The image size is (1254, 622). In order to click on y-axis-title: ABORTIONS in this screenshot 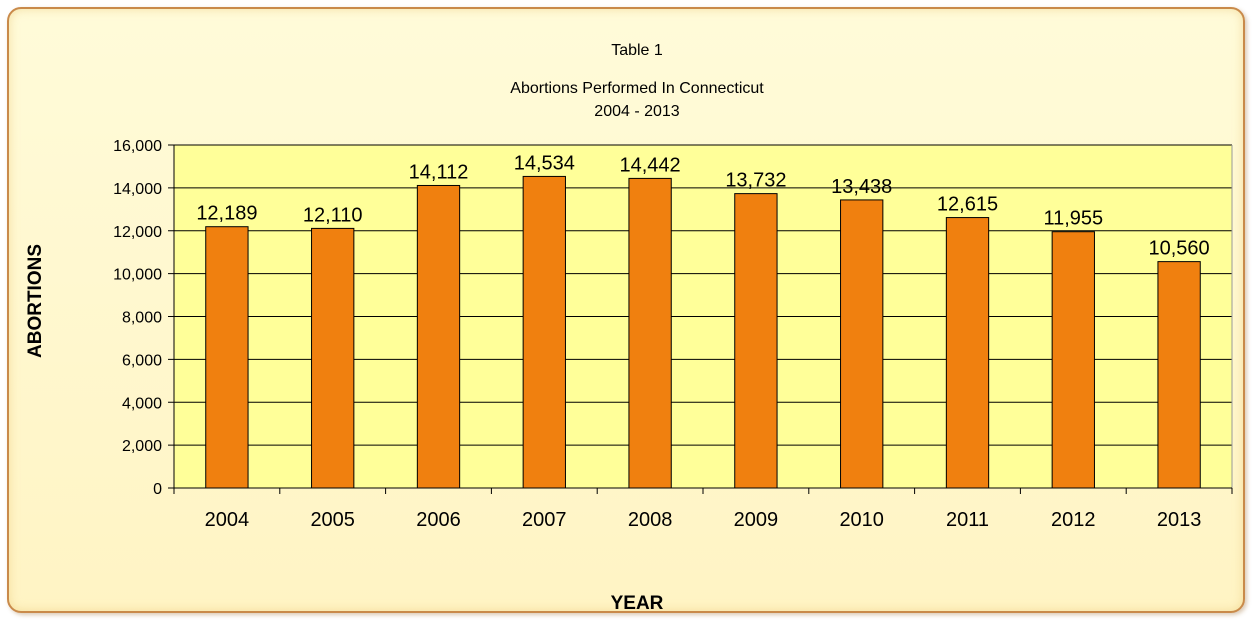, I will do `click(35, 301)`.